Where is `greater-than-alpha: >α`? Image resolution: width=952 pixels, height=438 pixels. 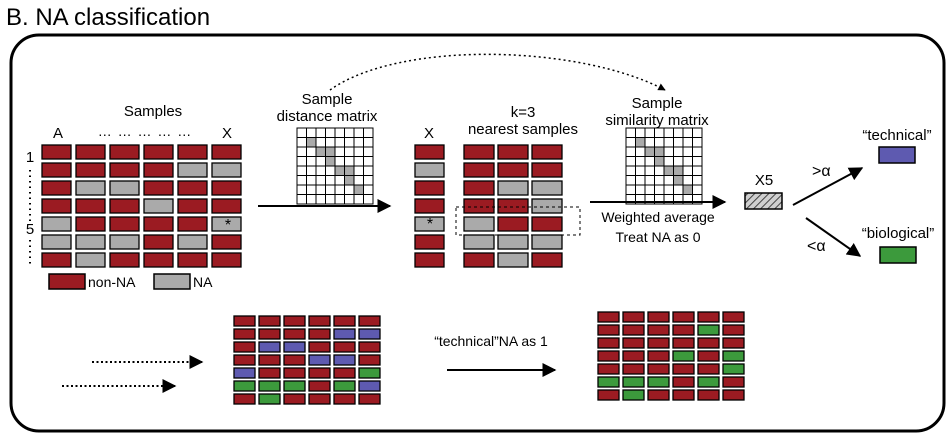 greater-than-alpha: >α is located at coordinates (821, 171).